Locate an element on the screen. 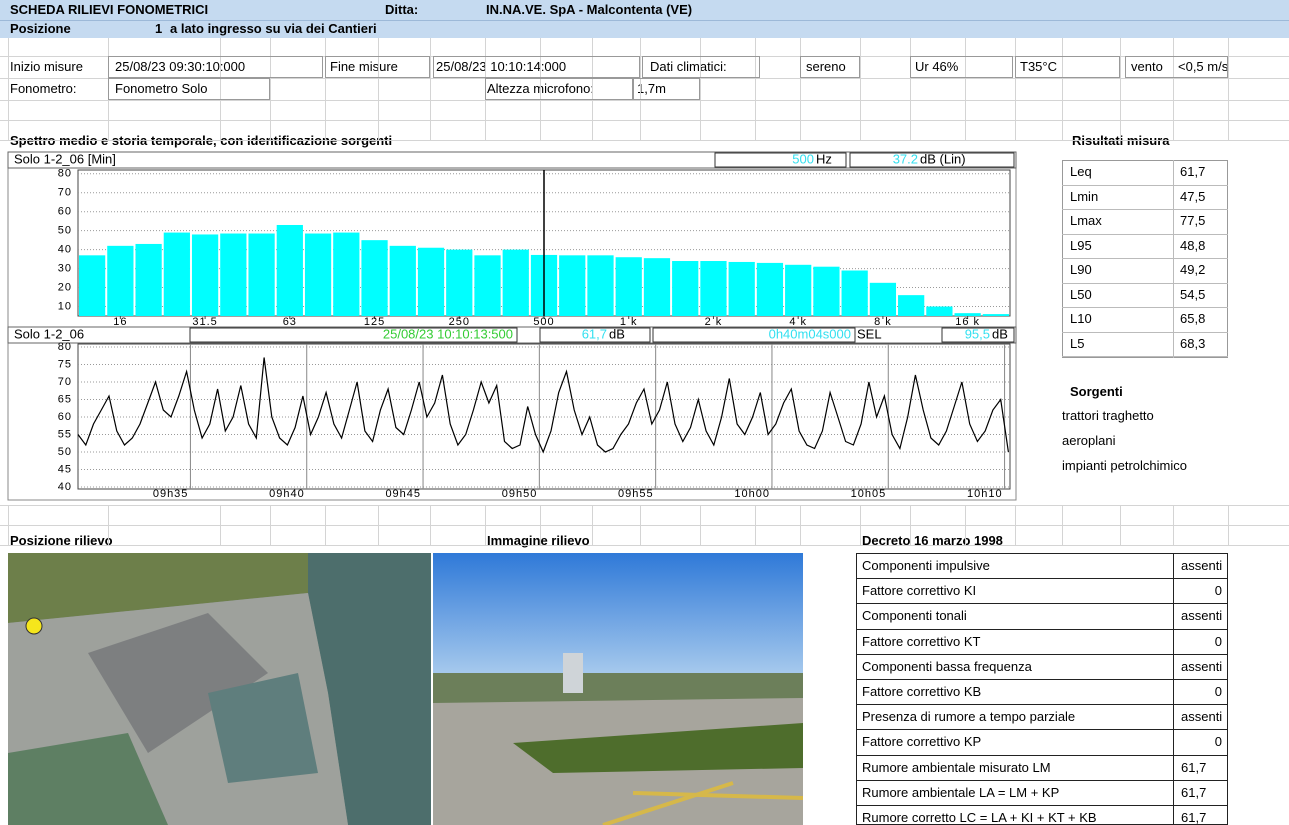 Image resolution: width=1289 pixels, height=825 pixels. mic-height: 1,7m is located at coordinates (651, 88).